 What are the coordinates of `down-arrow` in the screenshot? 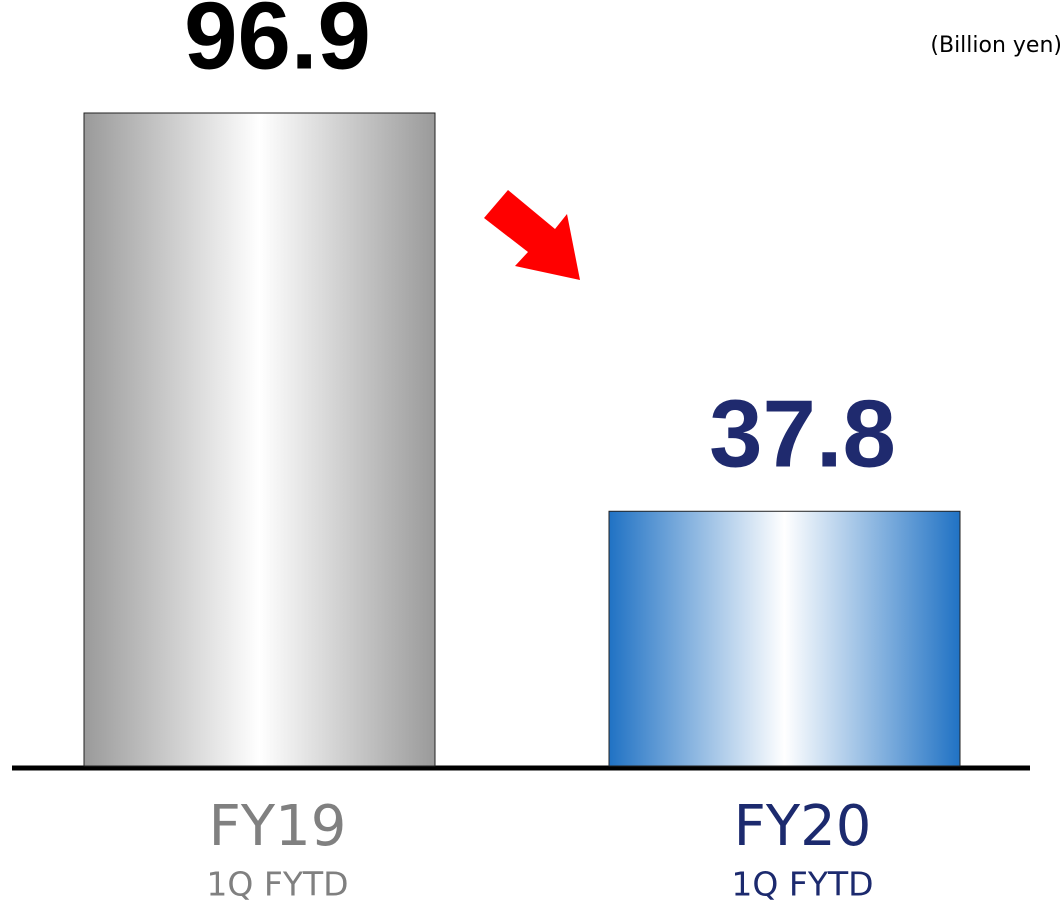 It's located at (532, 235).